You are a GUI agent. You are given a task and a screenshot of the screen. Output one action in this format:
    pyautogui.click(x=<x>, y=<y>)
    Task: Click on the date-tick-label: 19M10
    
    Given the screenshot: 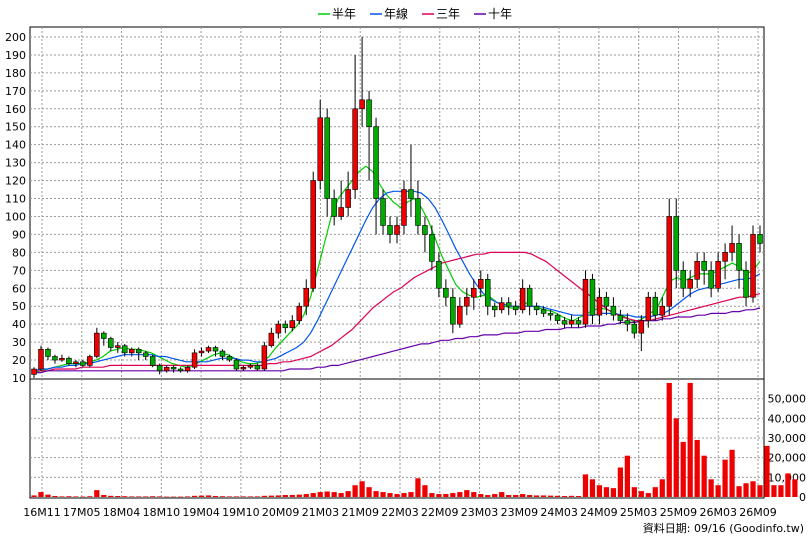 What is the action you would take?
    pyautogui.click(x=241, y=512)
    